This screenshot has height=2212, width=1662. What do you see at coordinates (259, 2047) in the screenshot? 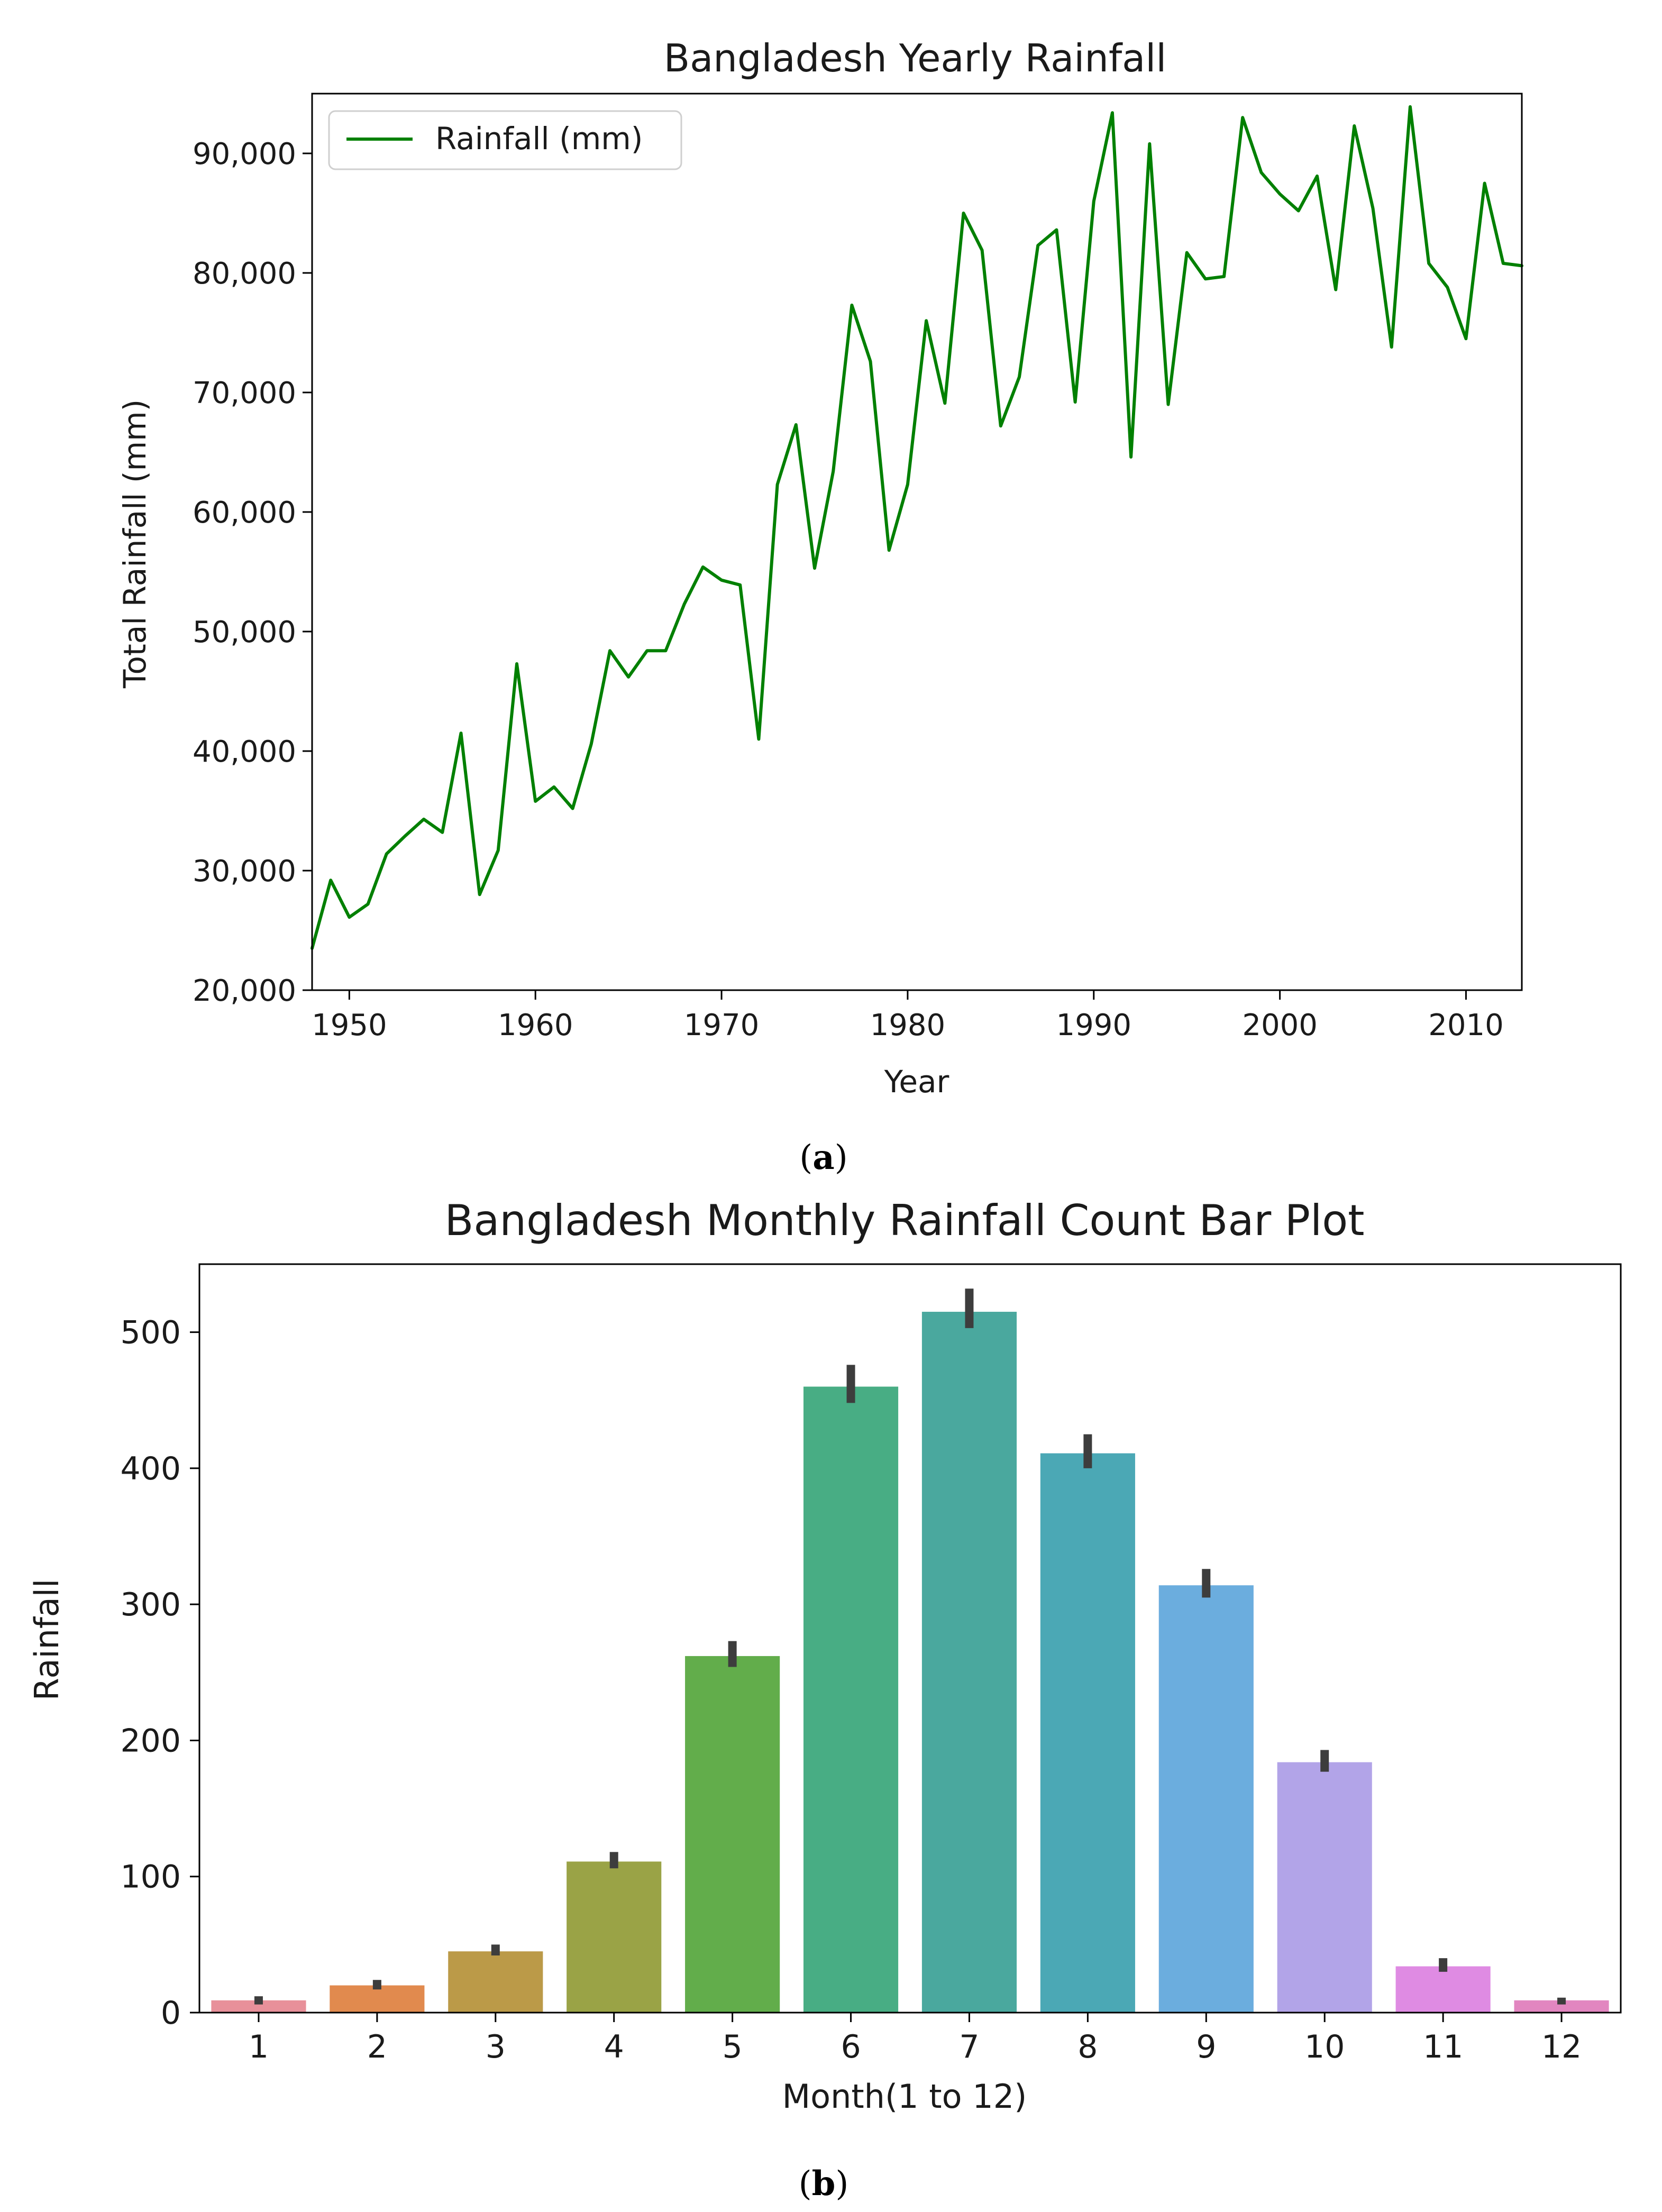
I see `chart-b-x-tick-label: 1` at bounding box center [259, 2047].